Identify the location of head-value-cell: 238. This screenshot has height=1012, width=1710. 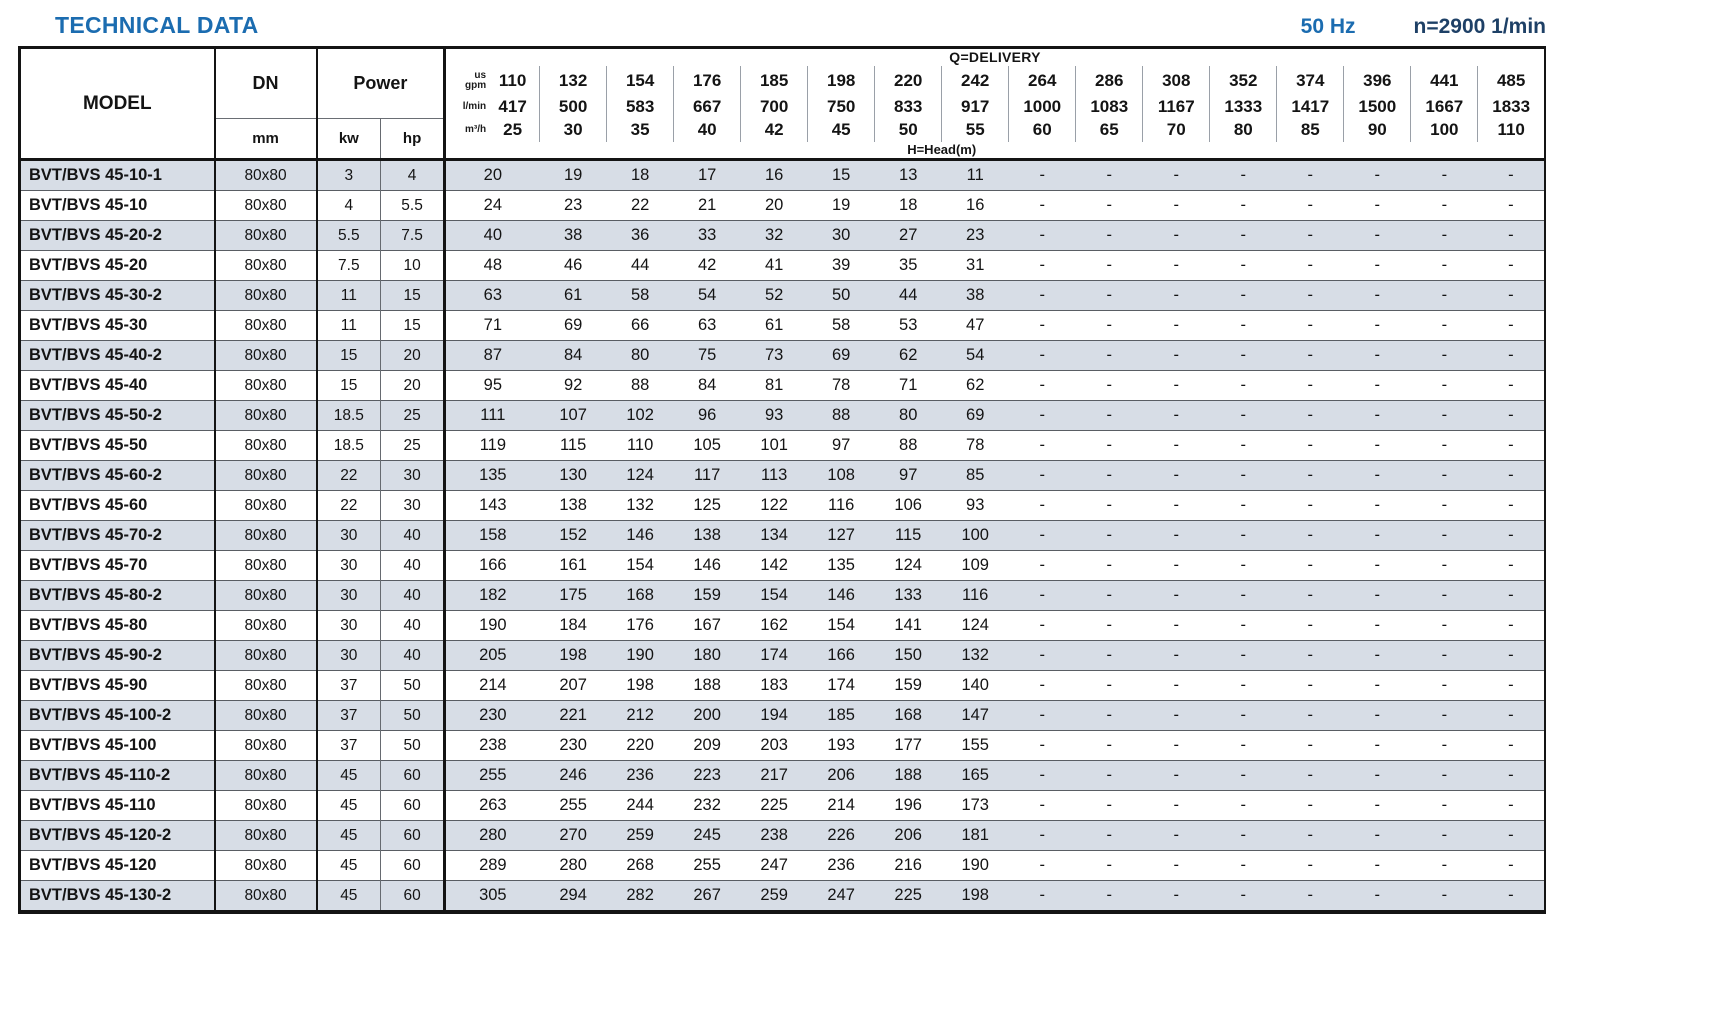
(774, 835).